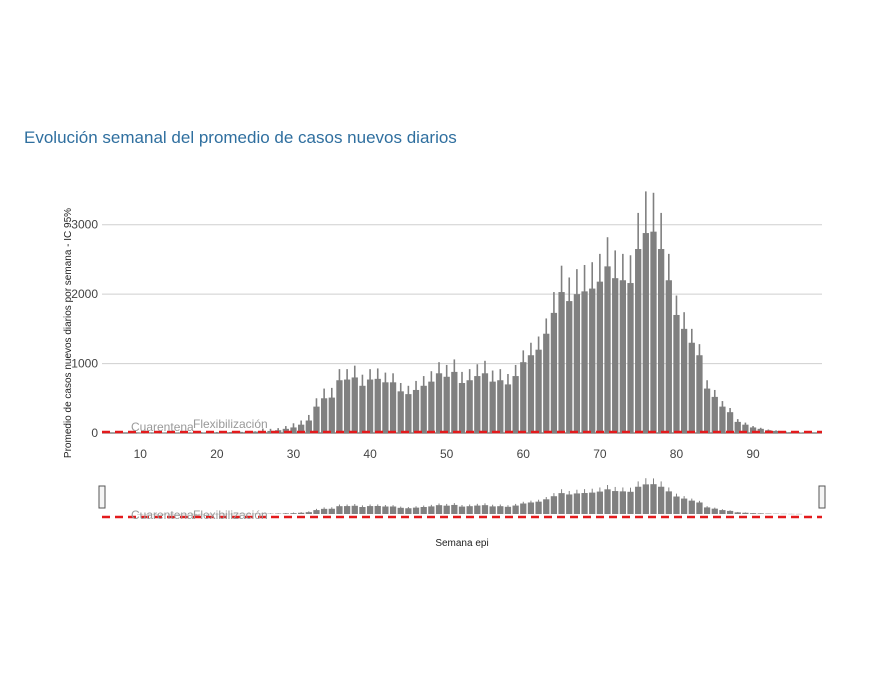 This screenshot has height=675, width=870. I want to click on slider-handle-left, so click(102, 497).